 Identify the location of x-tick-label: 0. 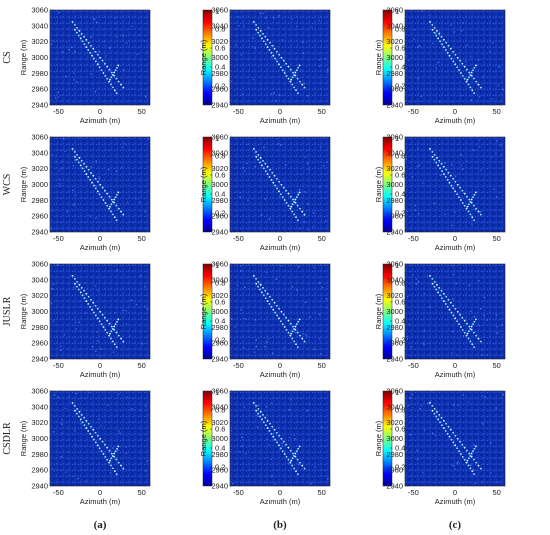
(100, 492).